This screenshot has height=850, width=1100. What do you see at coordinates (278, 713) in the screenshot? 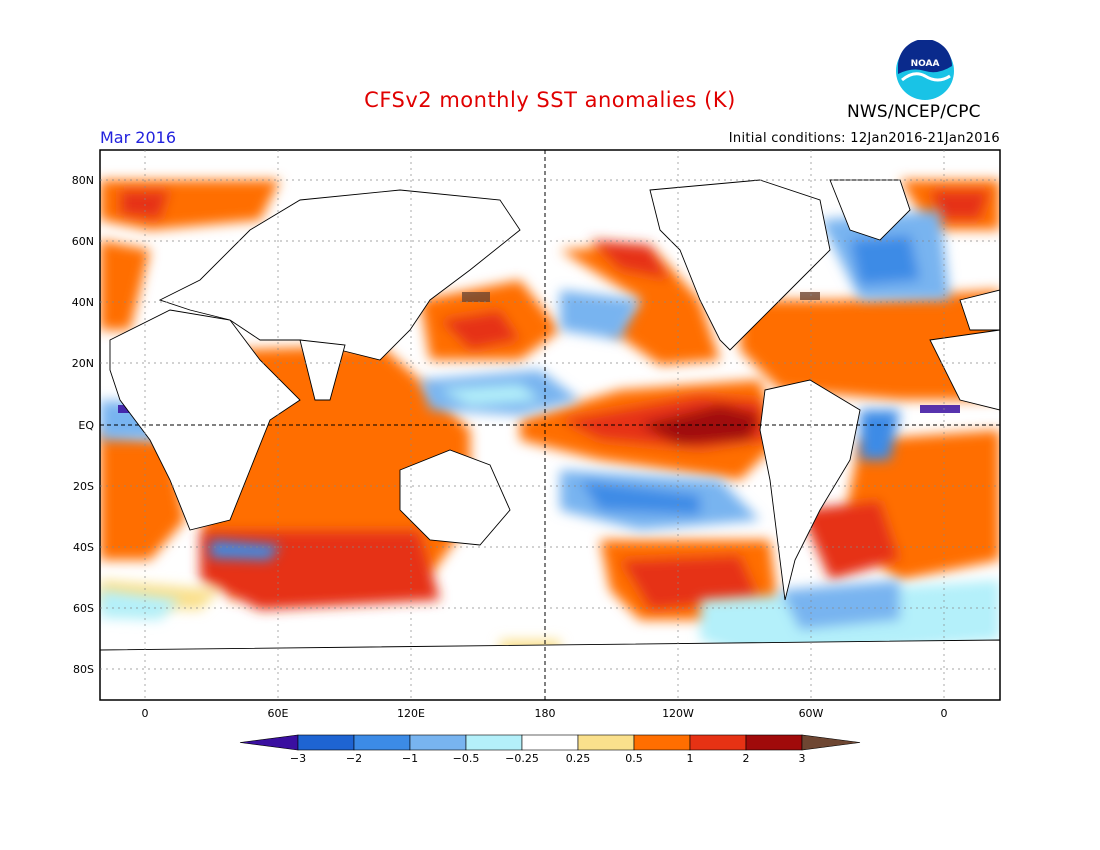
I see `x-tick-label: 60E` at bounding box center [278, 713].